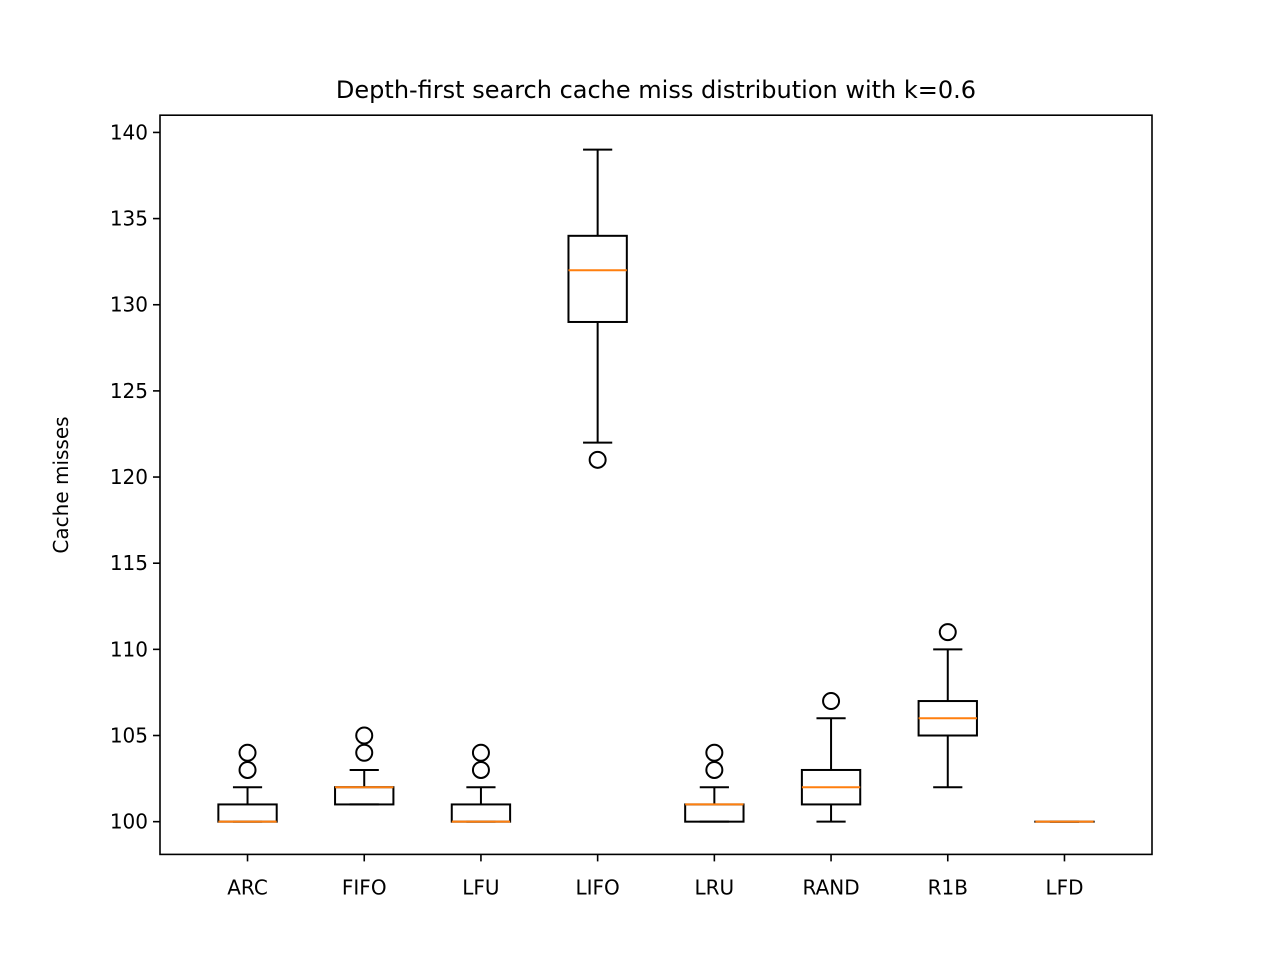  What do you see at coordinates (247, 783) in the screenshot?
I see `box-group-arc` at bounding box center [247, 783].